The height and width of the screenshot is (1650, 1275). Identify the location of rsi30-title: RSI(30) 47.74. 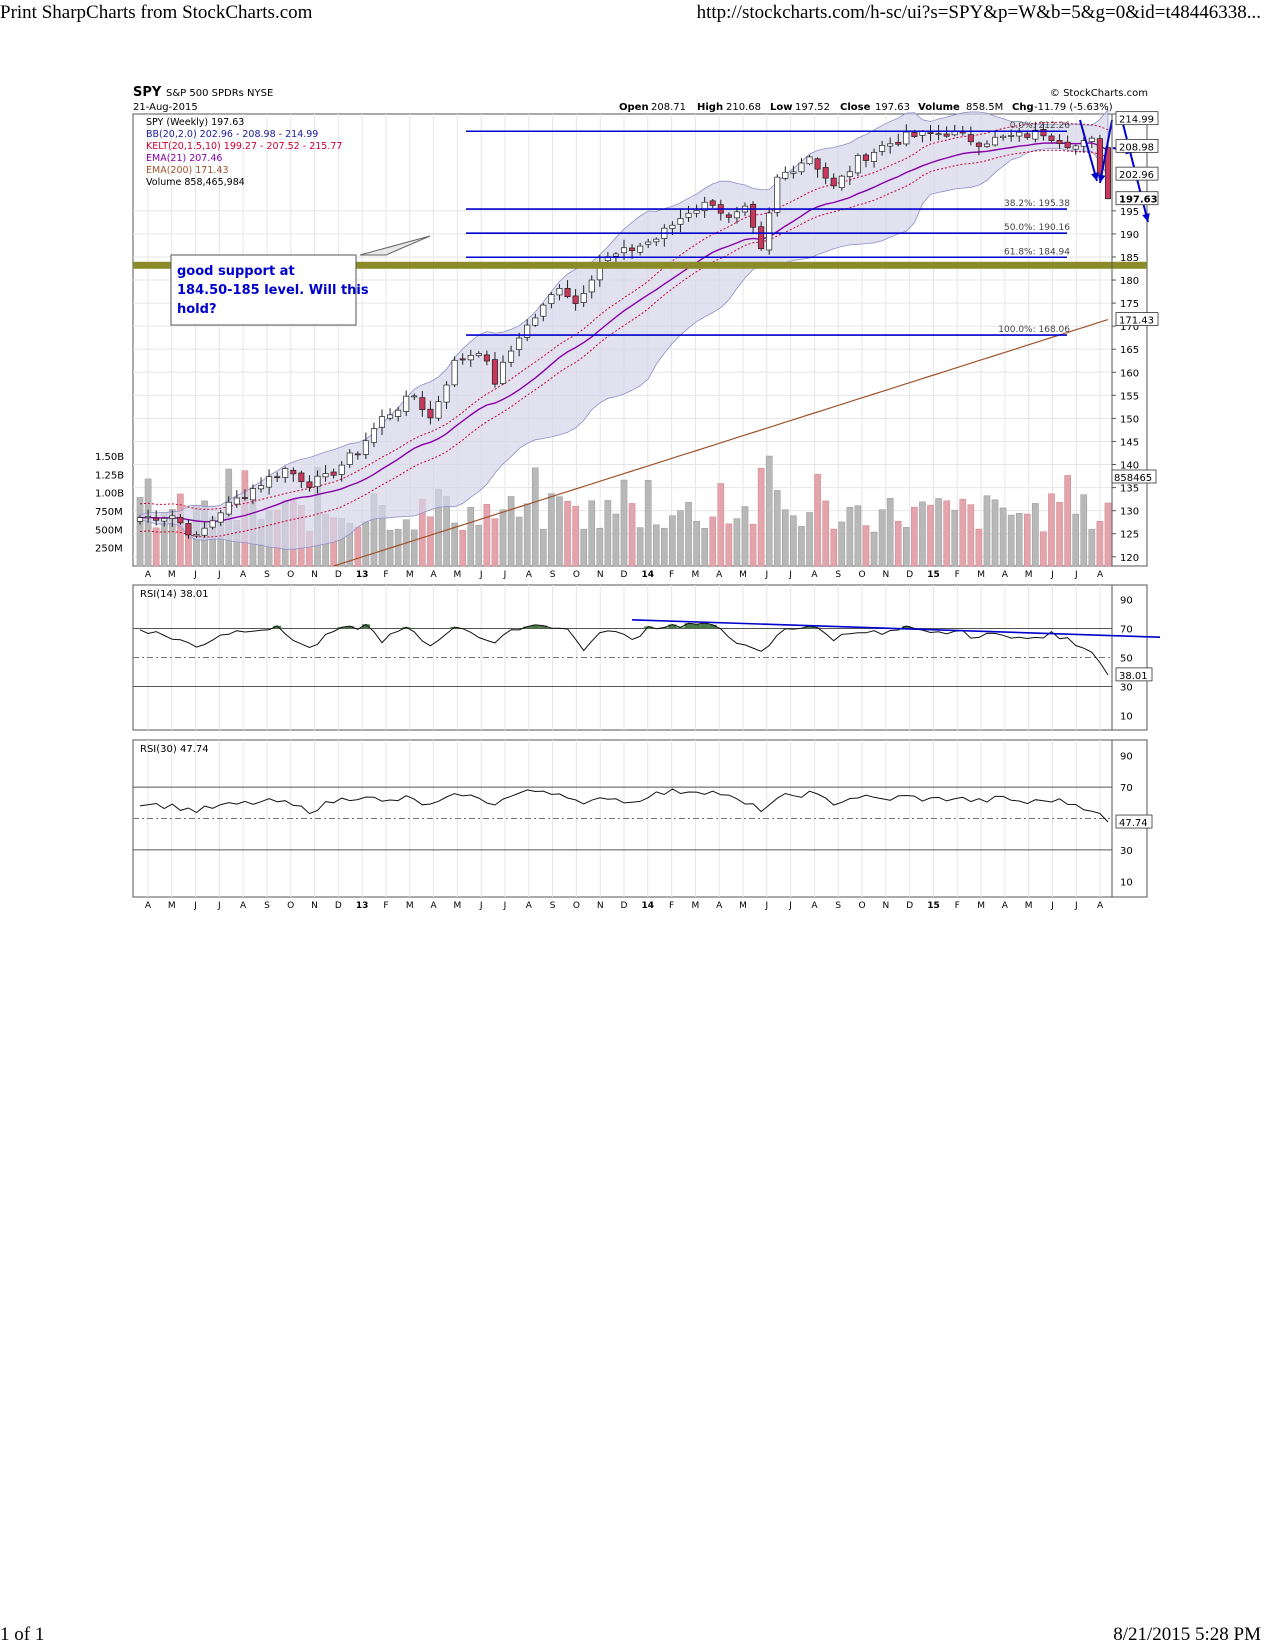
(174, 749).